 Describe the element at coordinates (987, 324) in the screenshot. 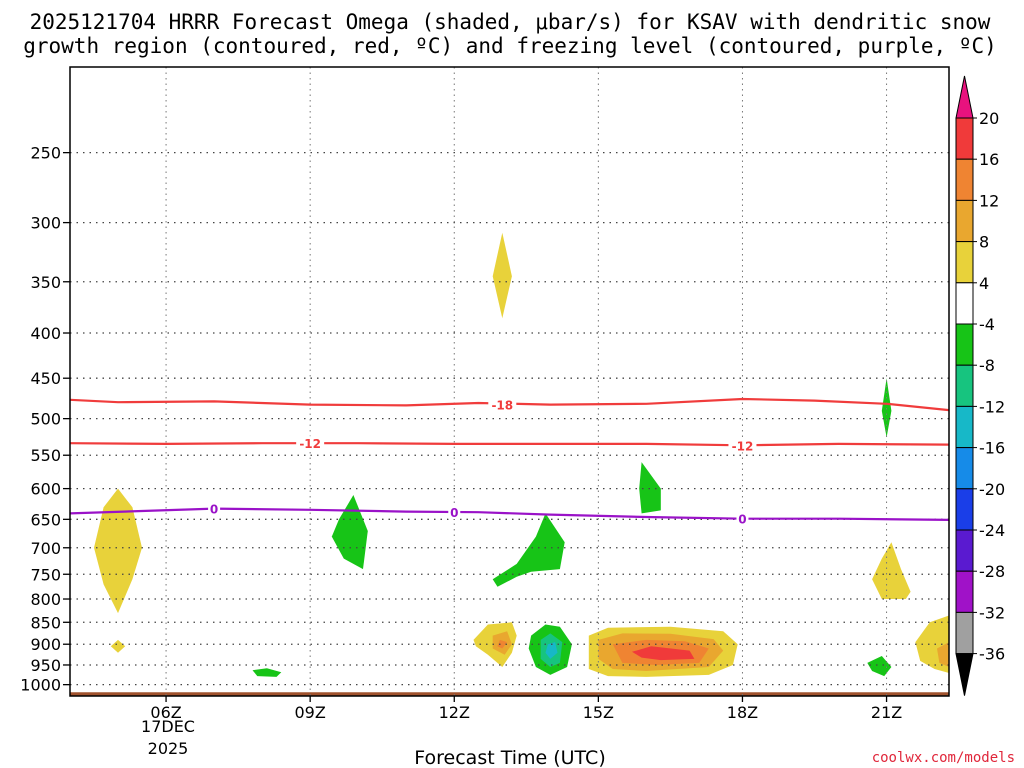

I see `colorbar-label--4: -4` at that location.